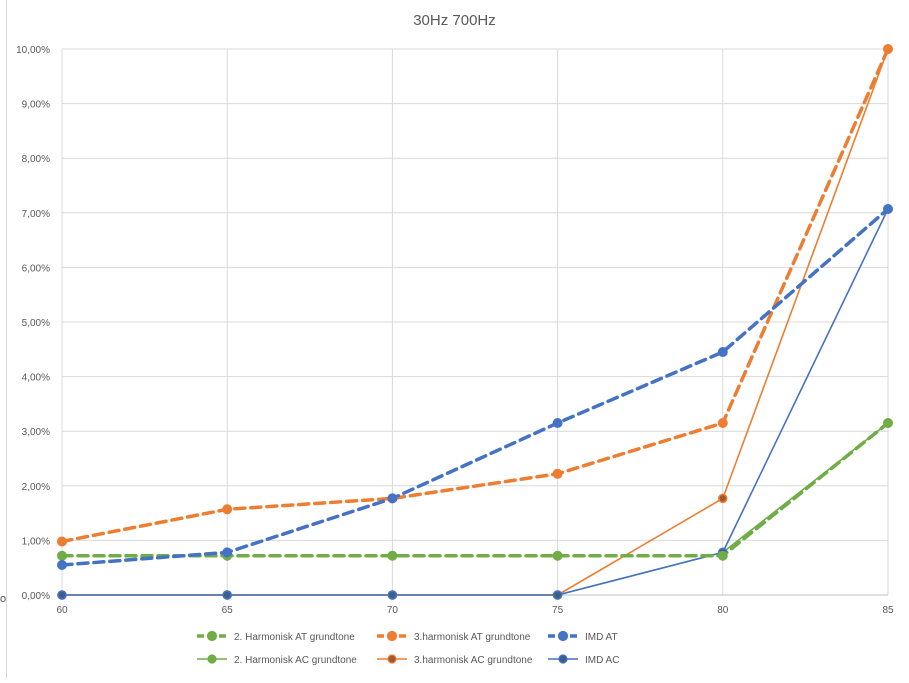 The height and width of the screenshot is (683, 909). I want to click on y-tick-label: 10,00%, so click(33, 50).